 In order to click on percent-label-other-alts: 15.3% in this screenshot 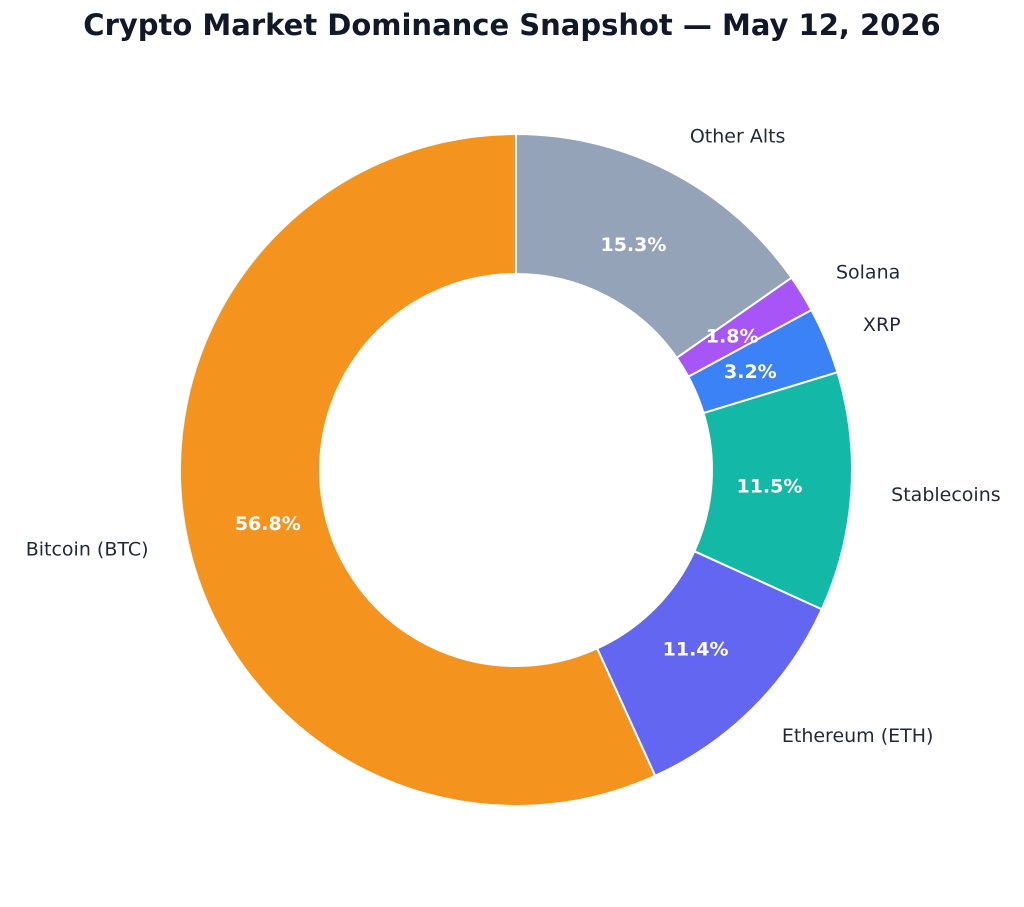, I will do `click(633, 245)`.